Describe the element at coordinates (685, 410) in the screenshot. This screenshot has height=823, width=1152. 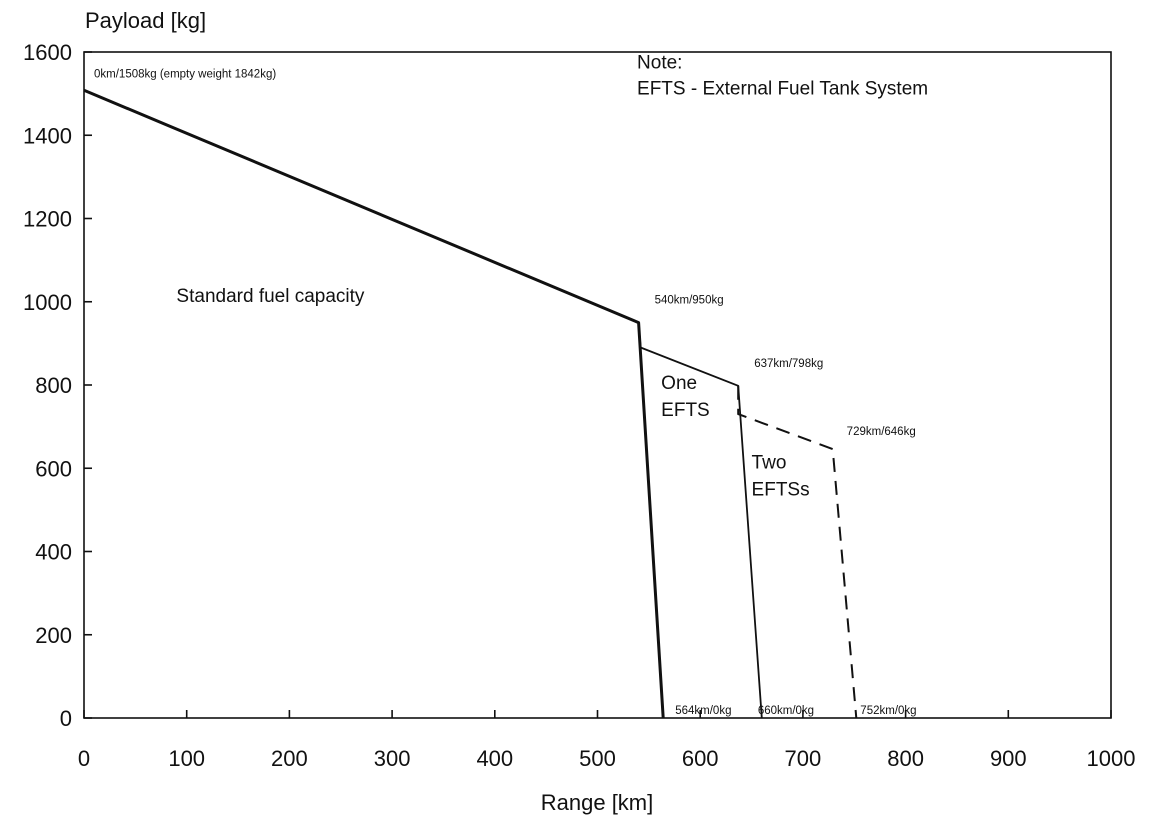
I see `region-label-line: EFTS` at that location.